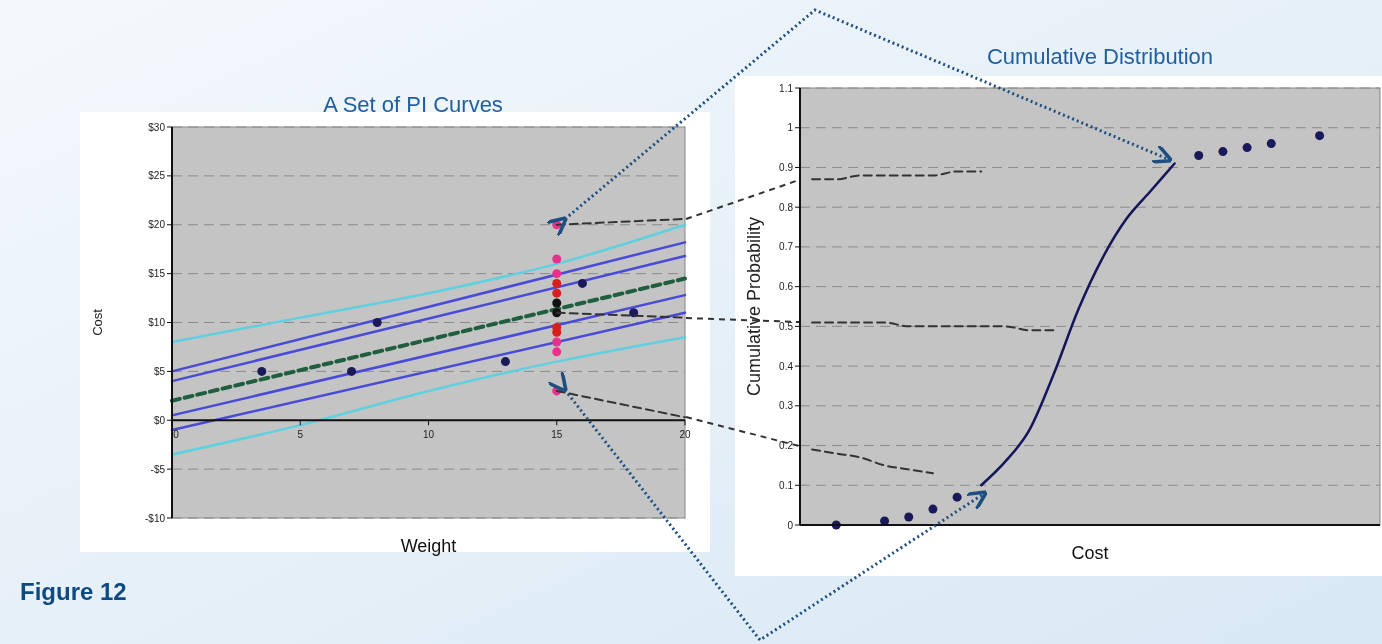 The height and width of the screenshot is (644, 1382). Describe the element at coordinates (159, 371) in the screenshot. I see `y-tick-label: $5` at that location.